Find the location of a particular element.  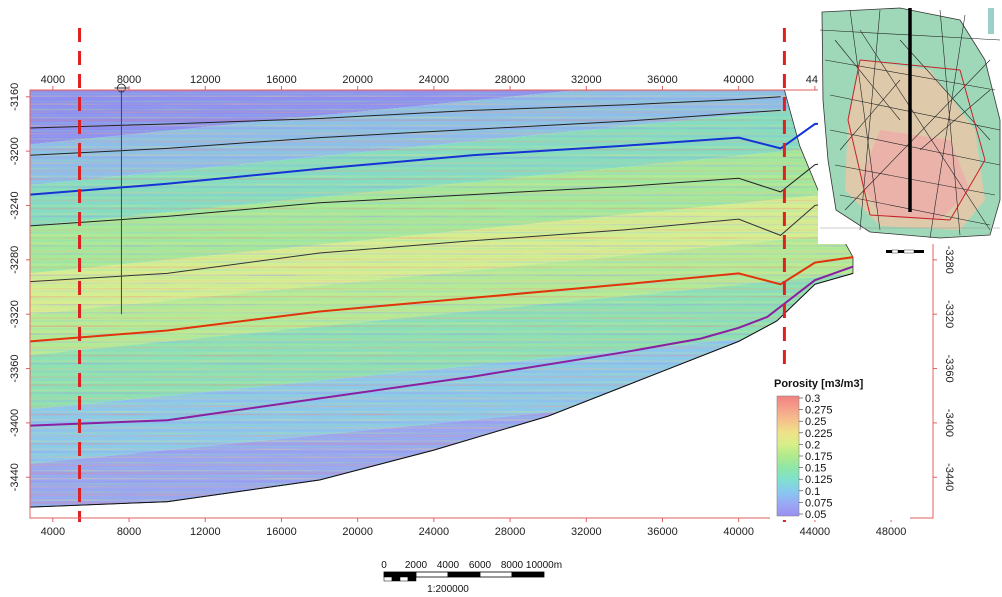

x-tick-label-bottom: 4000 is located at coordinates (53, 532).